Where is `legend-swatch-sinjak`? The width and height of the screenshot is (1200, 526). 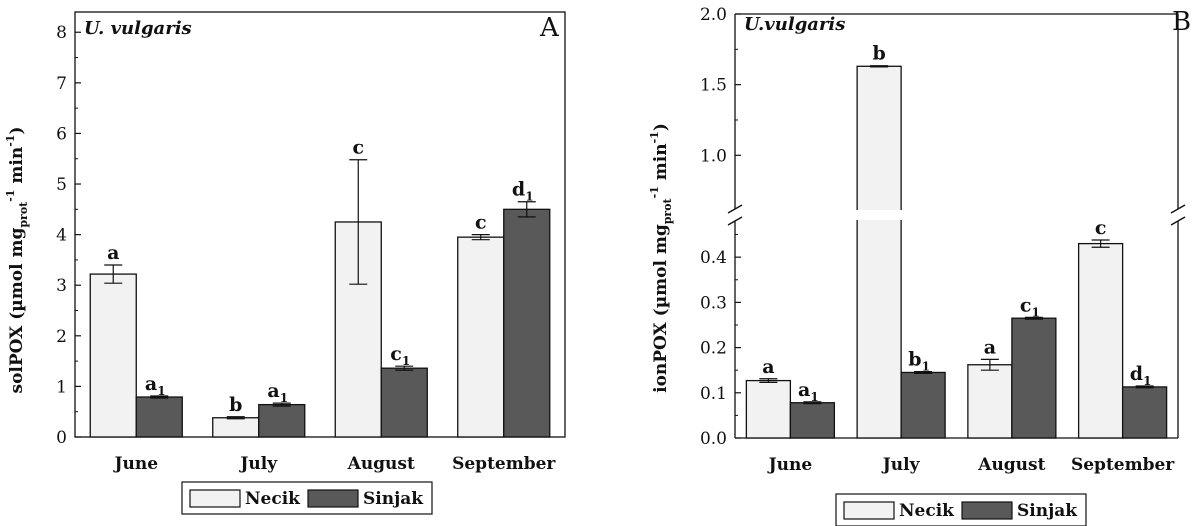
legend-swatch-sinjak is located at coordinates (333, 498).